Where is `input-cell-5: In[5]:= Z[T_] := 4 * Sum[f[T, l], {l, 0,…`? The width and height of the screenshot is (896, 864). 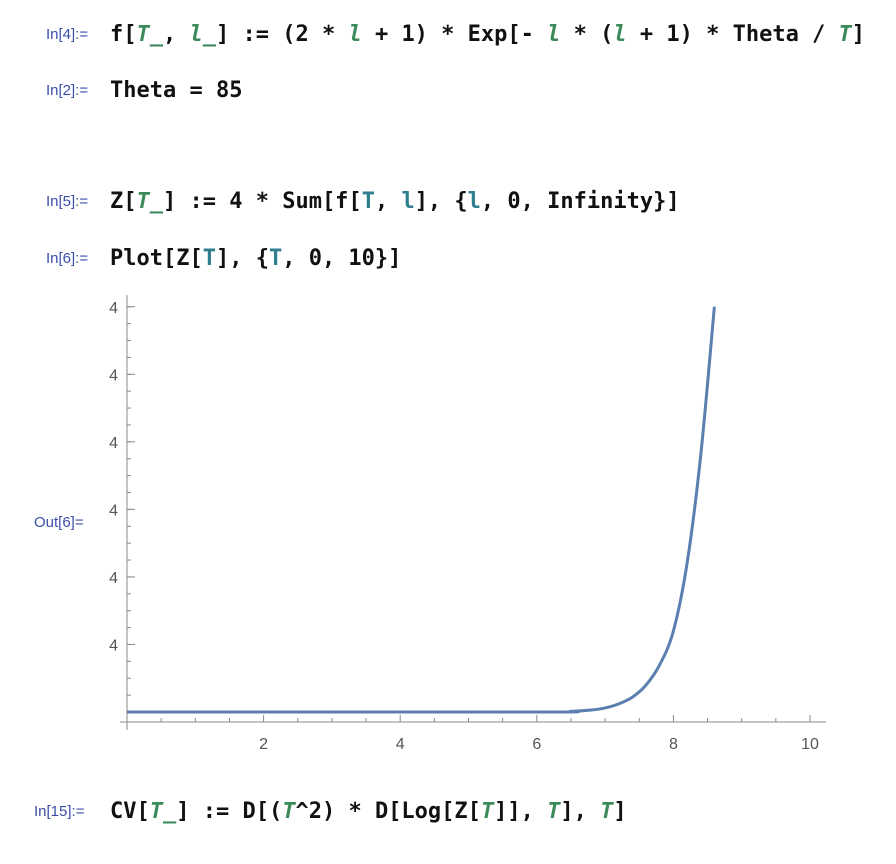
input-cell-5: In[5]:= Z[T_] := 4 * Sum[f[T, l], {l, 0,… is located at coordinates (448, 202).